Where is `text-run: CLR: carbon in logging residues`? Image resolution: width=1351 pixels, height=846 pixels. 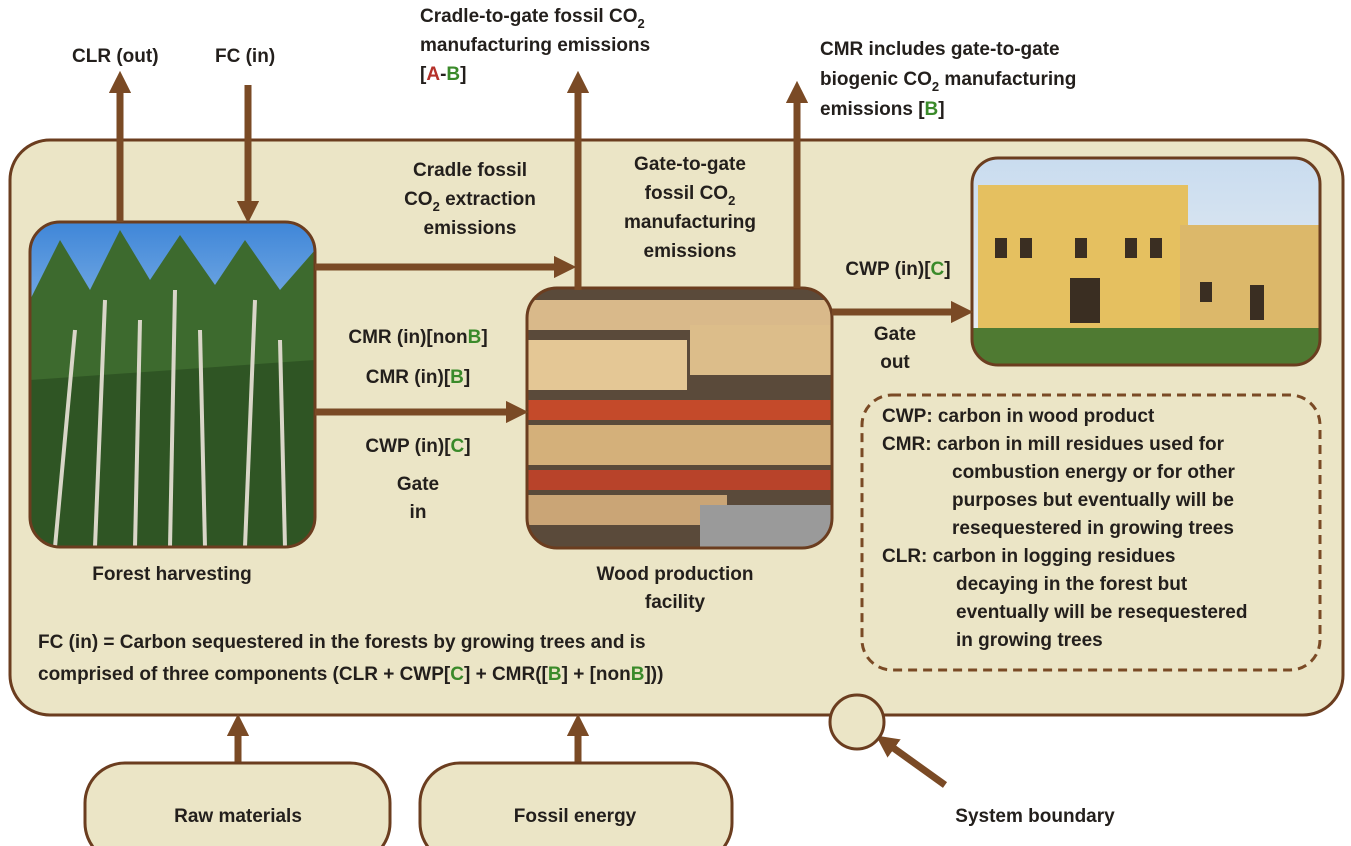 text-run: CLR: carbon in logging residues is located at coordinates (1028, 556).